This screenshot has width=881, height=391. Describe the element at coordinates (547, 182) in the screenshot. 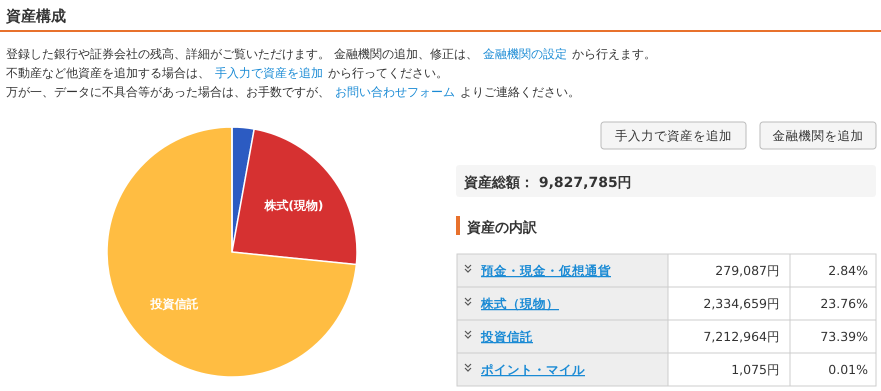

I see `text: 資産総額： 9,827,785円` at that location.